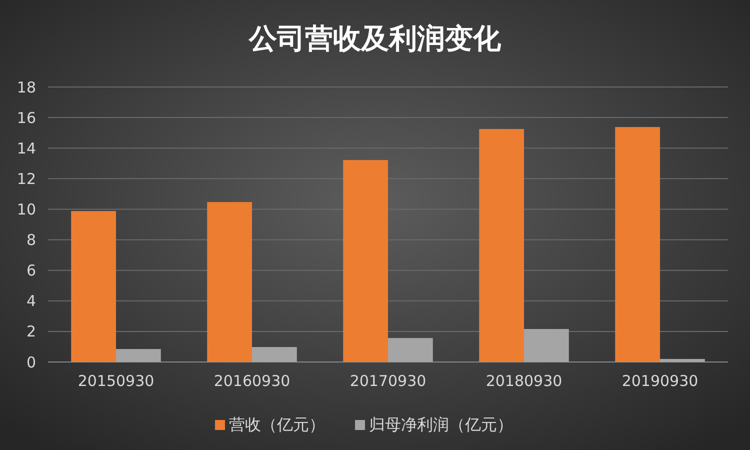 Image resolution: width=750 pixels, height=450 pixels. What do you see at coordinates (31, 301) in the screenshot?
I see `y-tick-label: 4` at bounding box center [31, 301].